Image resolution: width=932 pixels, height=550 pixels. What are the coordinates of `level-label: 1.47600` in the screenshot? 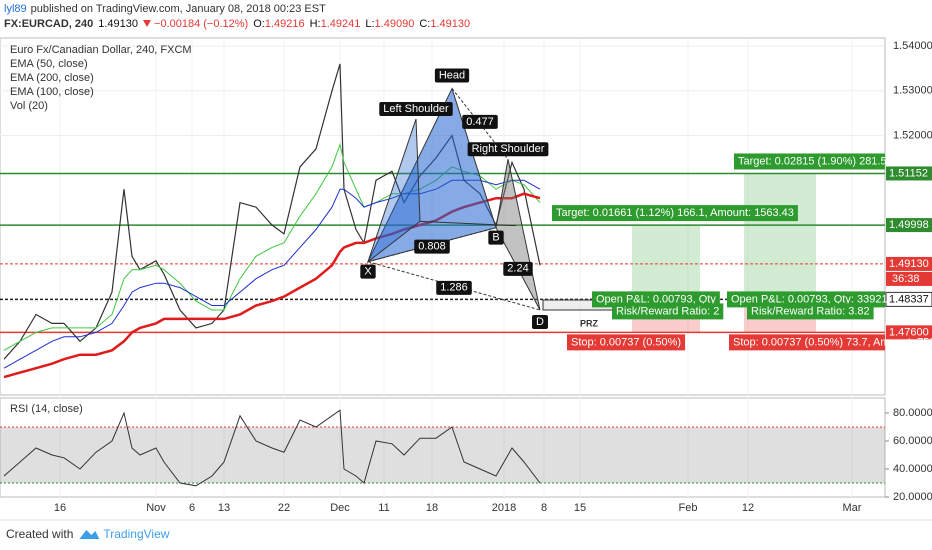 It's located at (909, 332).